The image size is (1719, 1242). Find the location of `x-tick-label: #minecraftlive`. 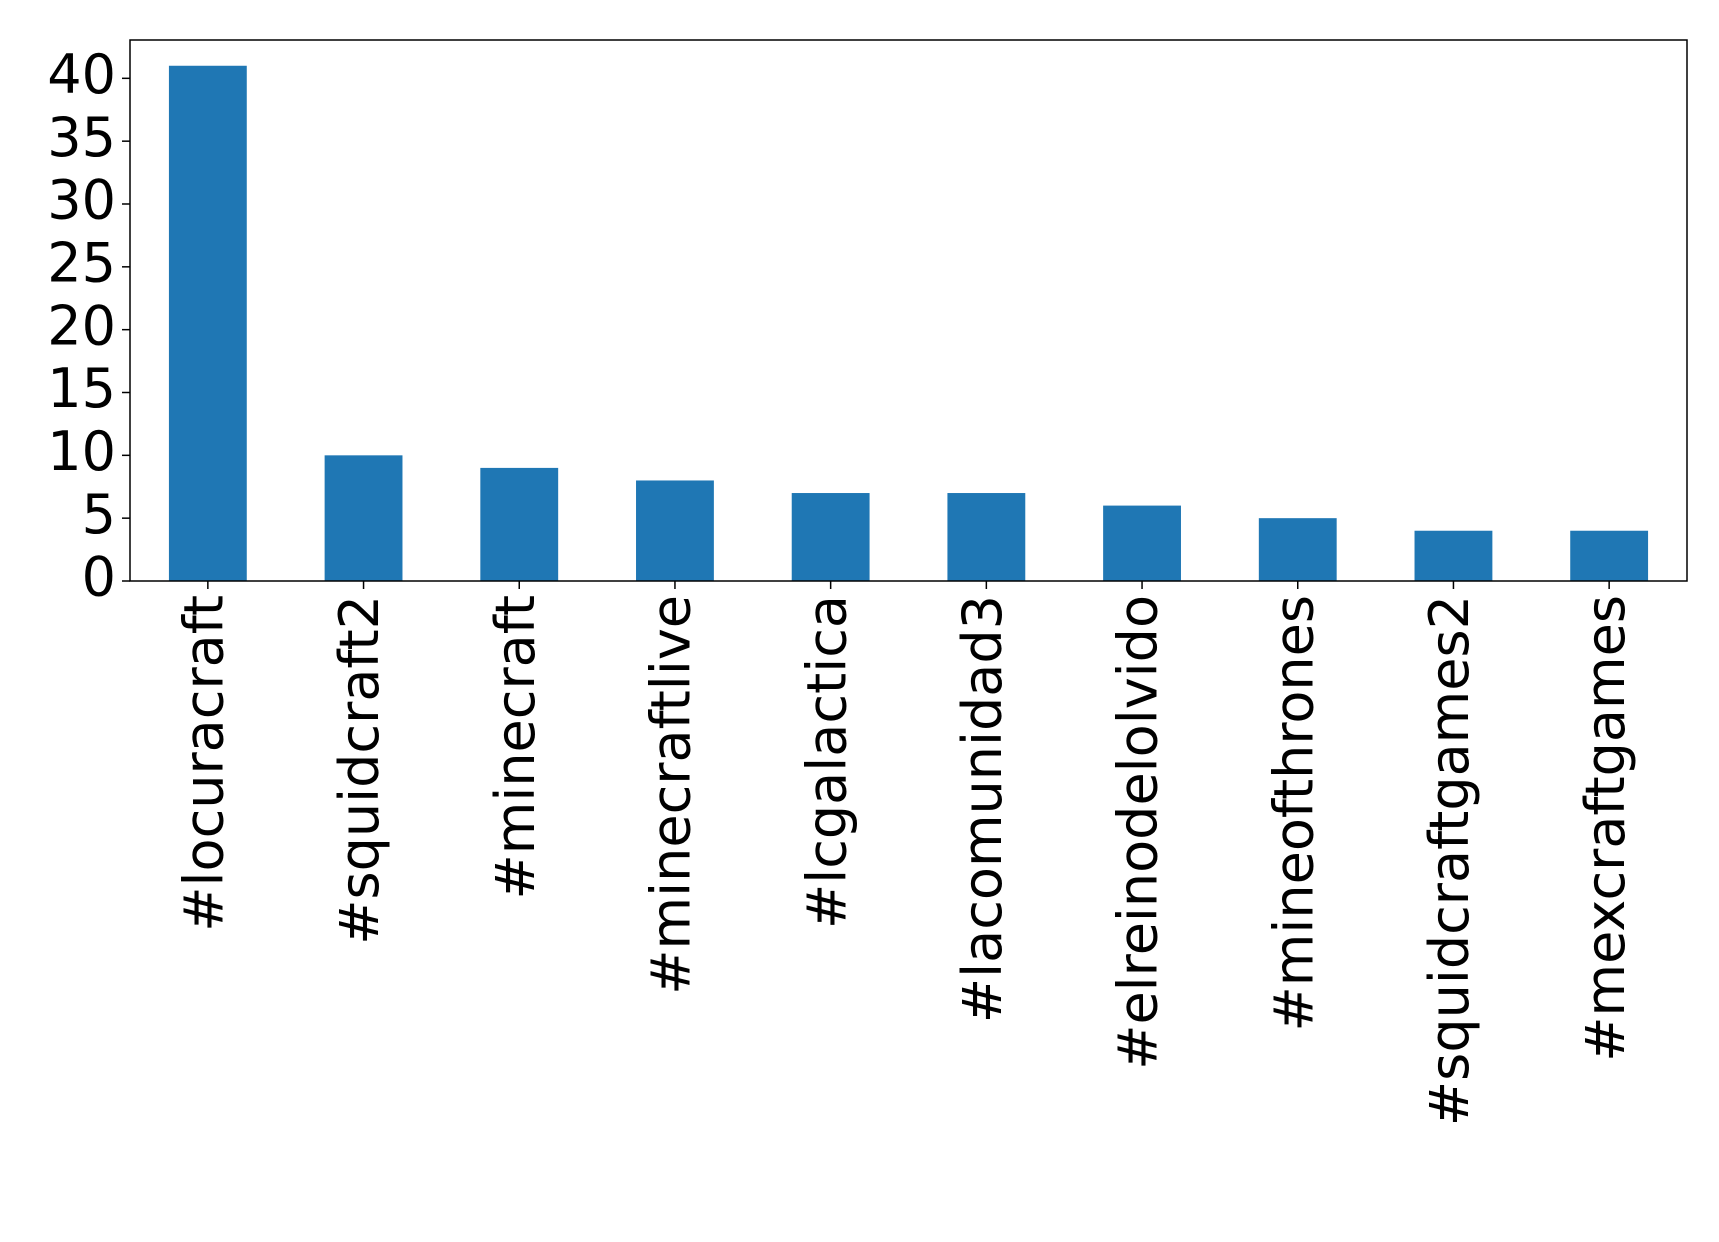

x-tick-label: #minecraftlive is located at coordinates (671, 795).